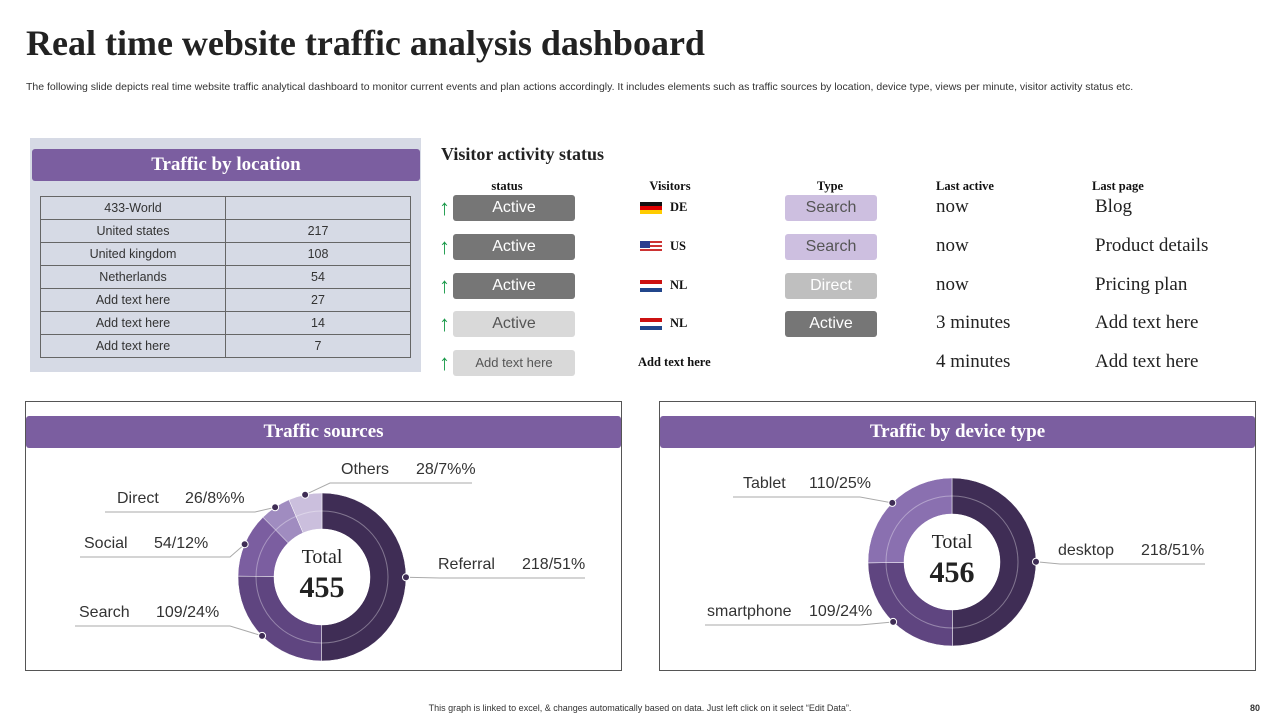 The image size is (1280, 720). What do you see at coordinates (133, 231) in the screenshot?
I see `table-cell: United states` at bounding box center [133, 231].